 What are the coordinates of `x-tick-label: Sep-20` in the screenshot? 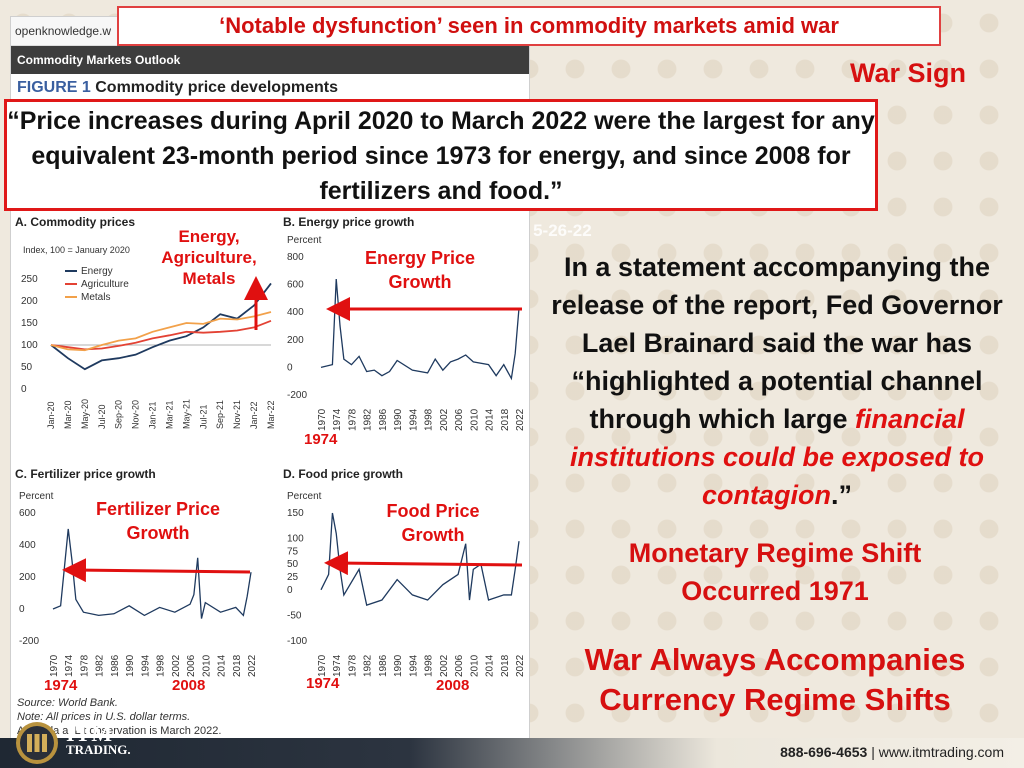 It's located at (119, 414).